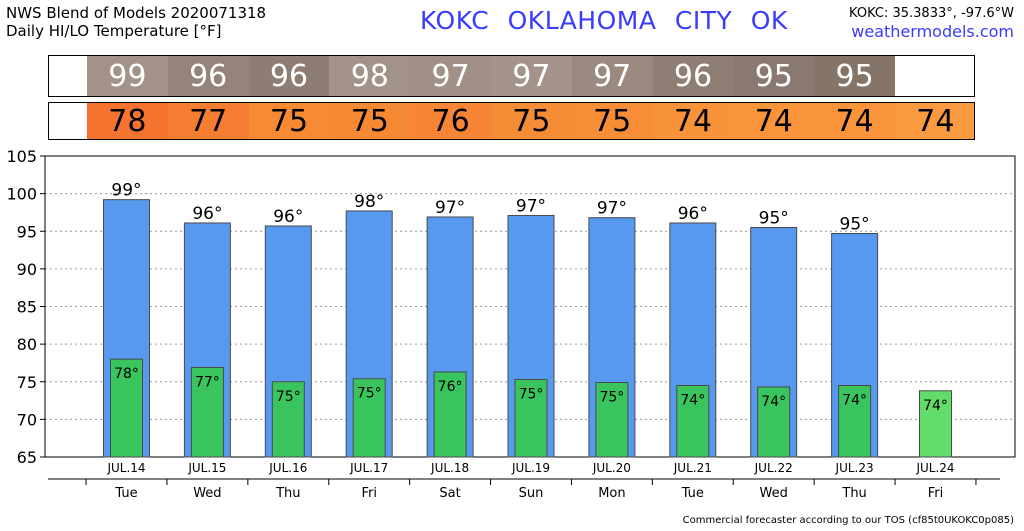 The height and width of the screenshot is (531, 1024). I want to click on x-tick-label: JUL.14, so click(125, 468).